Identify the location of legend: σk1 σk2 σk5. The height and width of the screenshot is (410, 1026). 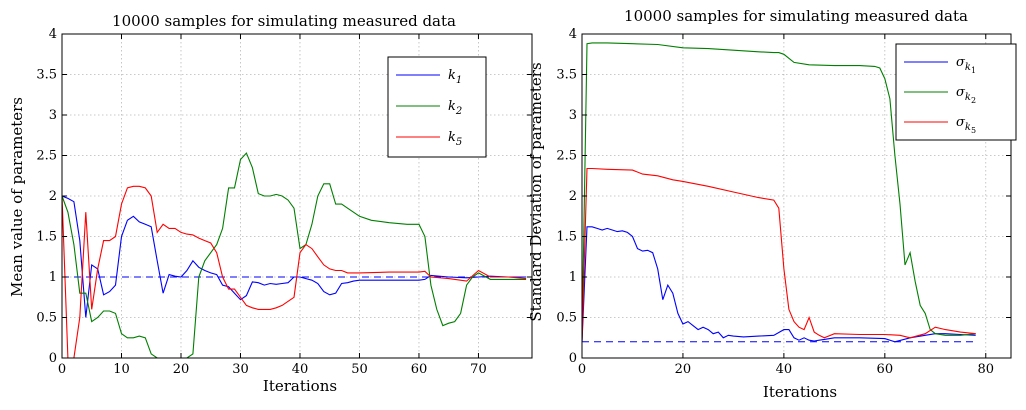
(956, 92).